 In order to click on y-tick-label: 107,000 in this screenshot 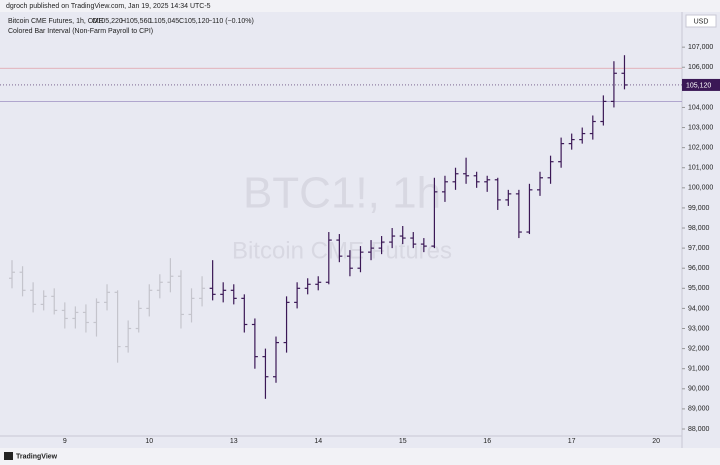, I will do `click(700, 47)`.